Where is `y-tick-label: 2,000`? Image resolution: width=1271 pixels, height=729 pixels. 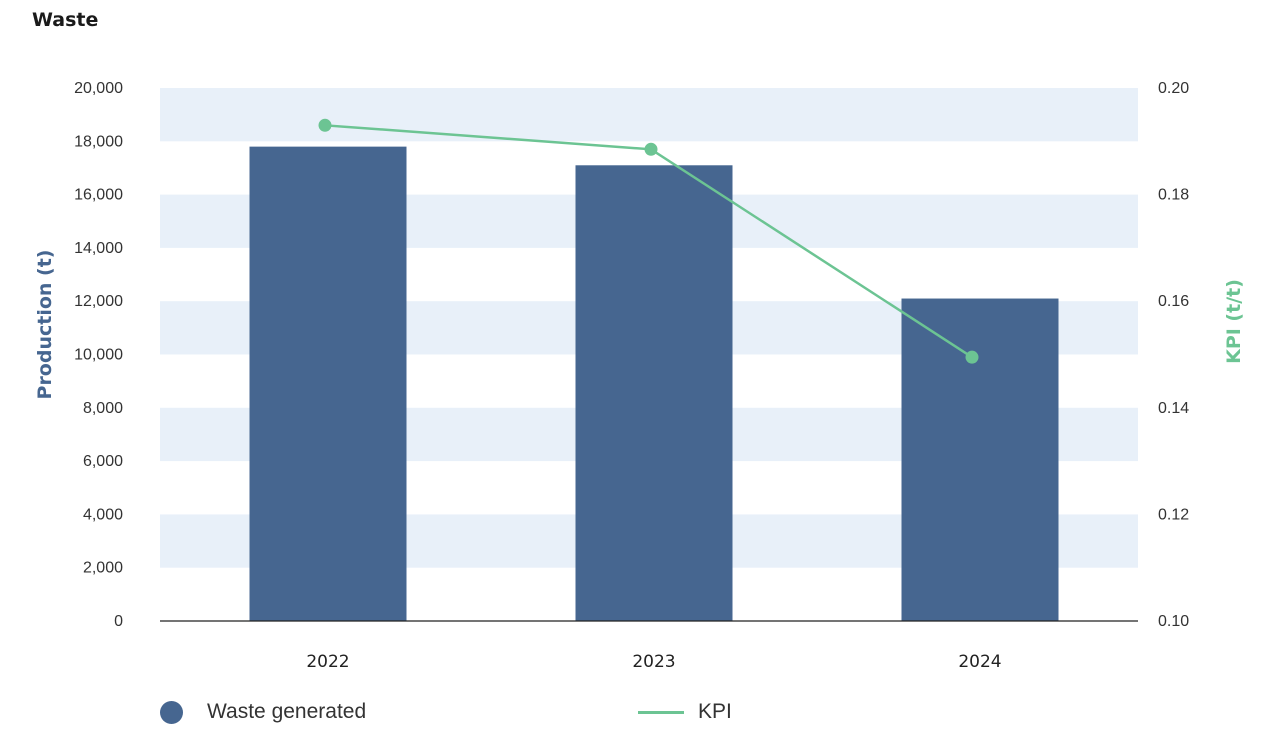 y-tick-label: 2,000 is located at coordinates (103, 568).